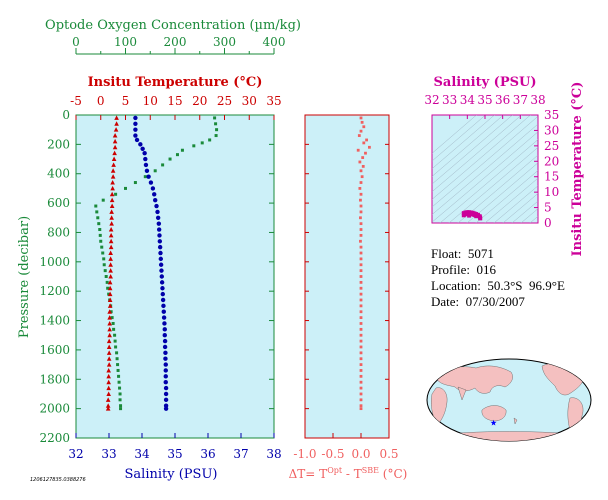  Describe the element at coordinates (478, 301) in the screenshot. I see `date: Date: 07/30/2007` at that location.